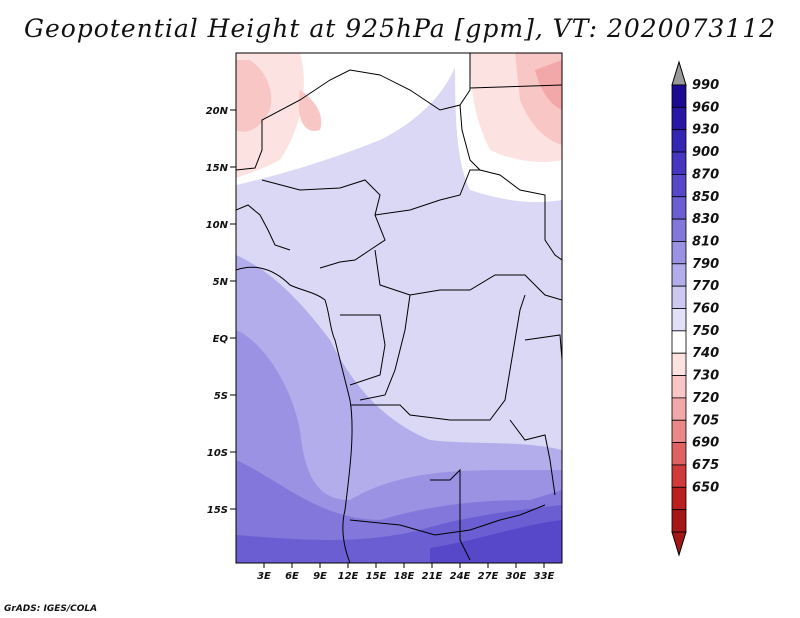 The width and height of the screenshot is (800, 618). I want to click on colorbar-label: 990, so click(705, 85).